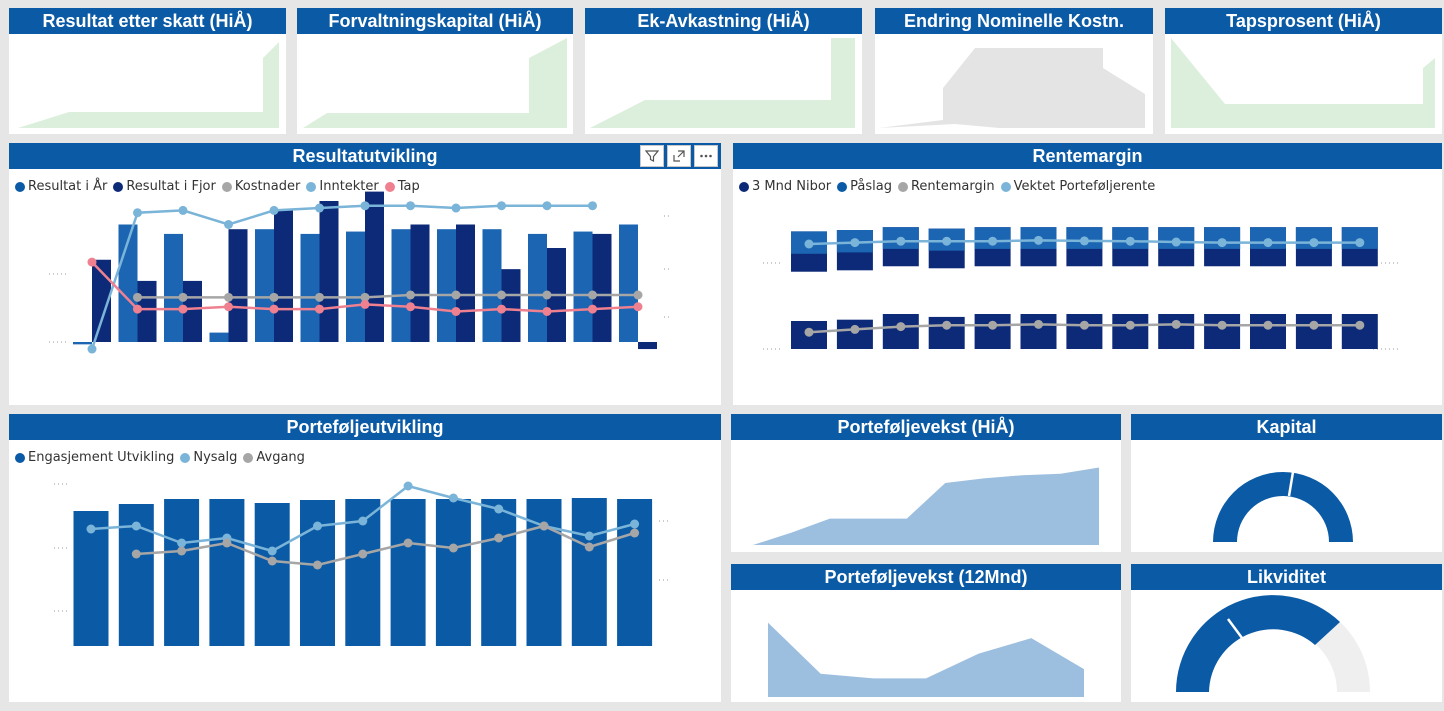  I want to click on kpi-card-ek-avkastning: Ek-Avkastning (HiÅ), so click(723, 71).